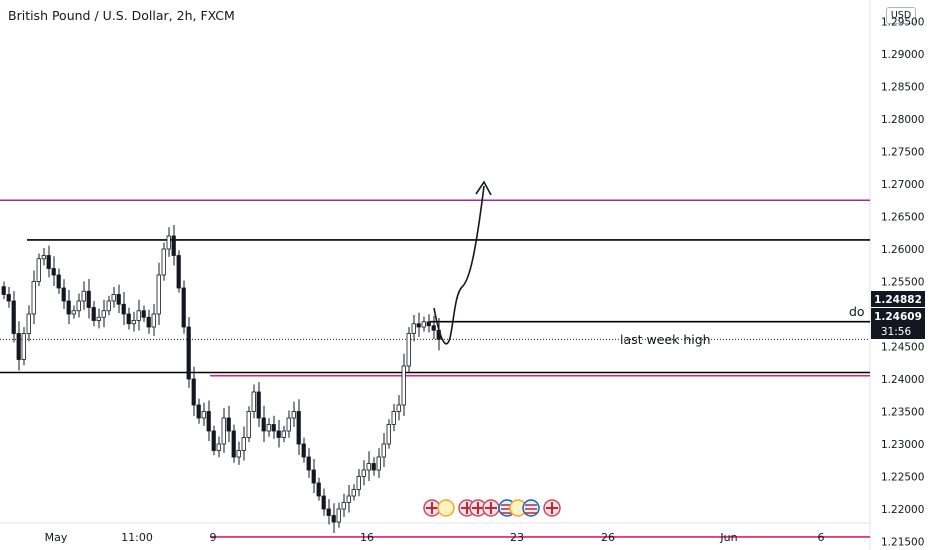  What do you see at coordinates (728, 537) in the screenshot?
I see `time-tick-label: Jun` at bounding box center [728, 537].